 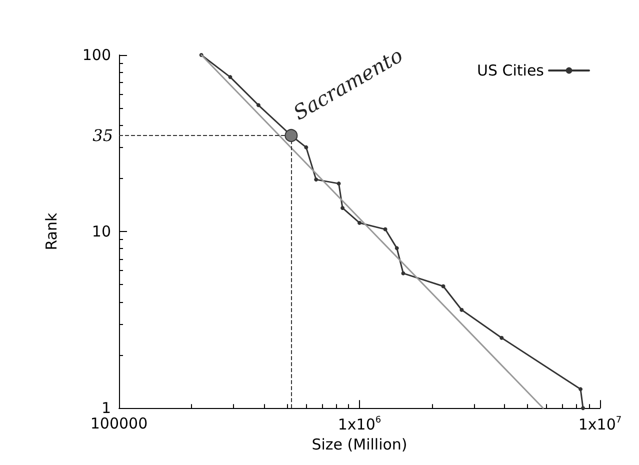 I want to click on y-tick-label: 100, so click(x=96, y=55).